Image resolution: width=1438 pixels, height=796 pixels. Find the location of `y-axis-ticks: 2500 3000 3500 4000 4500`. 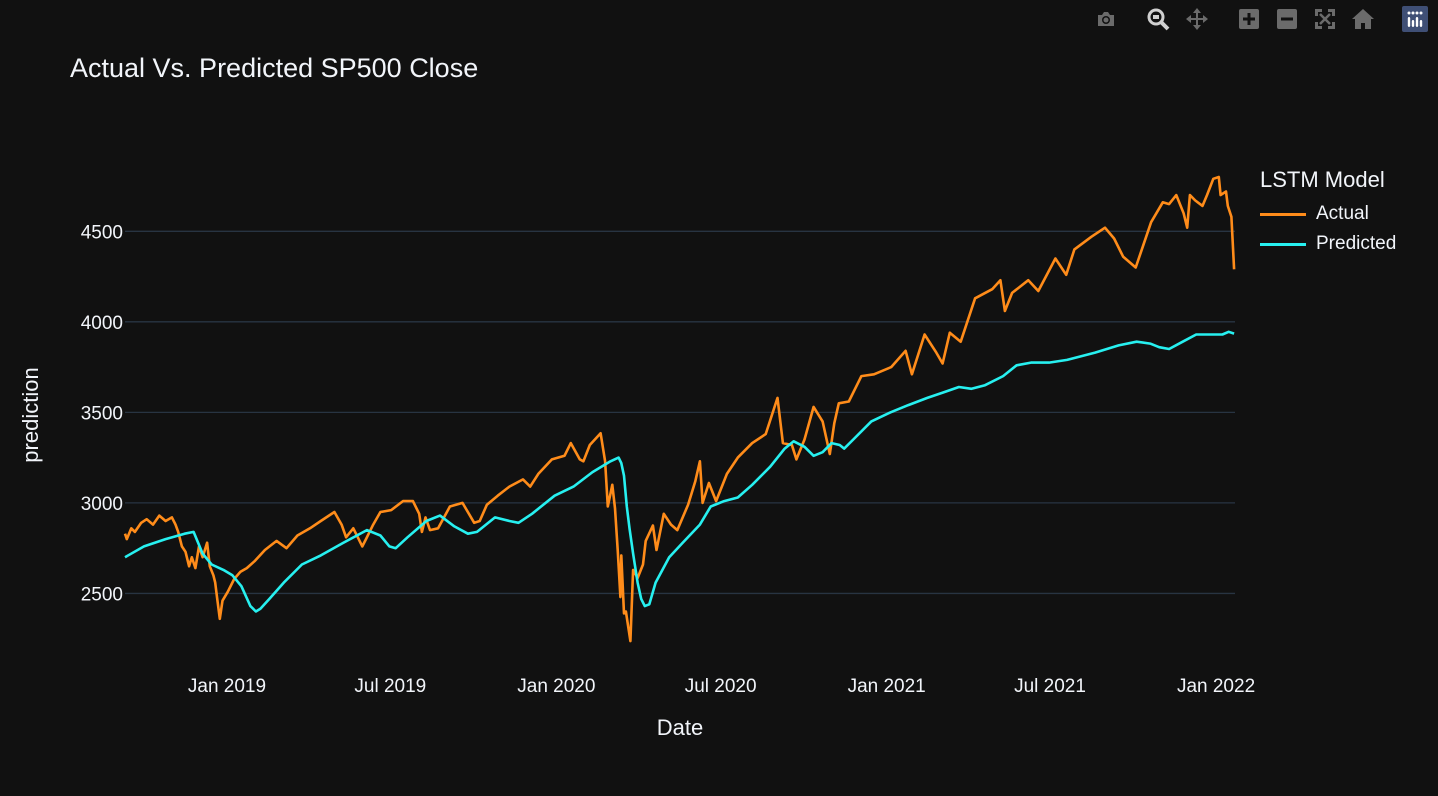

y-axis-ticks: 2500 3000 3500 4000 4500 is located at coordinates (102, 413).